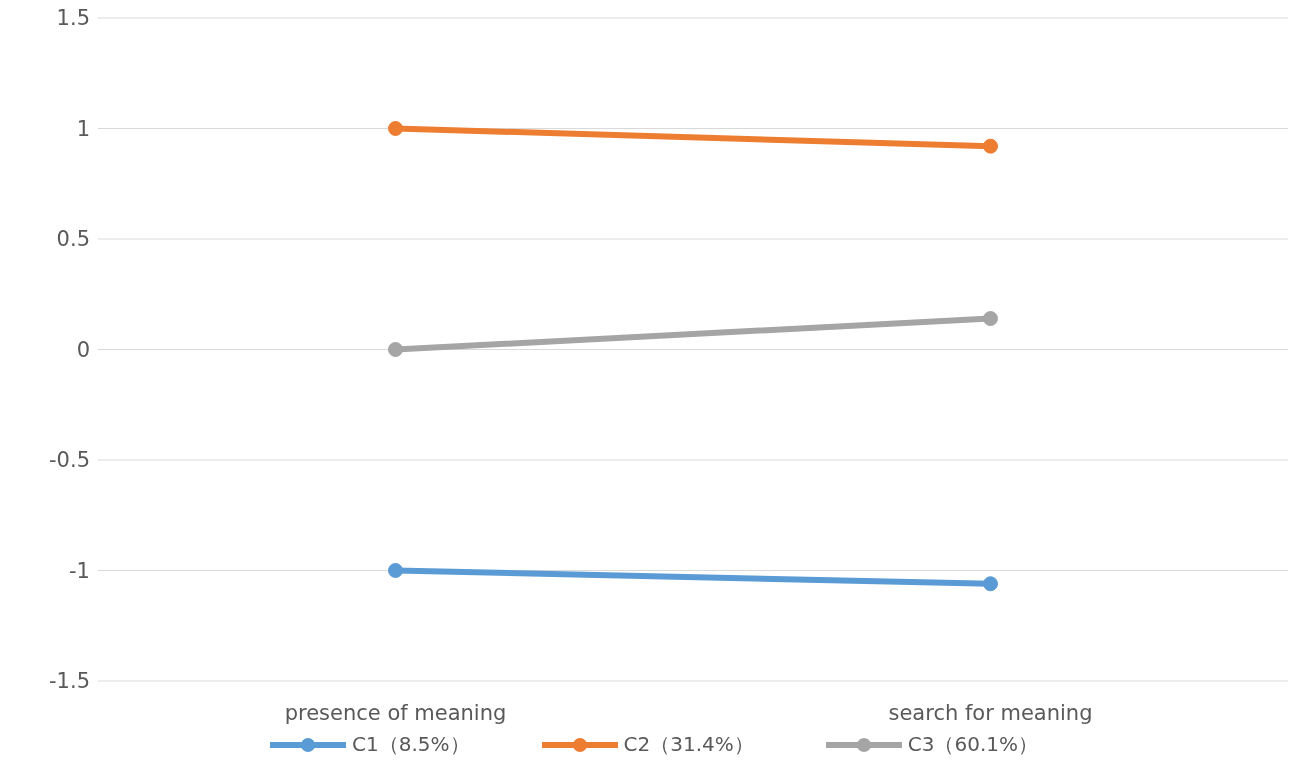 The image size is (1294, 763). I want to click on y-tick-label: 1.5, so click(73, 18).